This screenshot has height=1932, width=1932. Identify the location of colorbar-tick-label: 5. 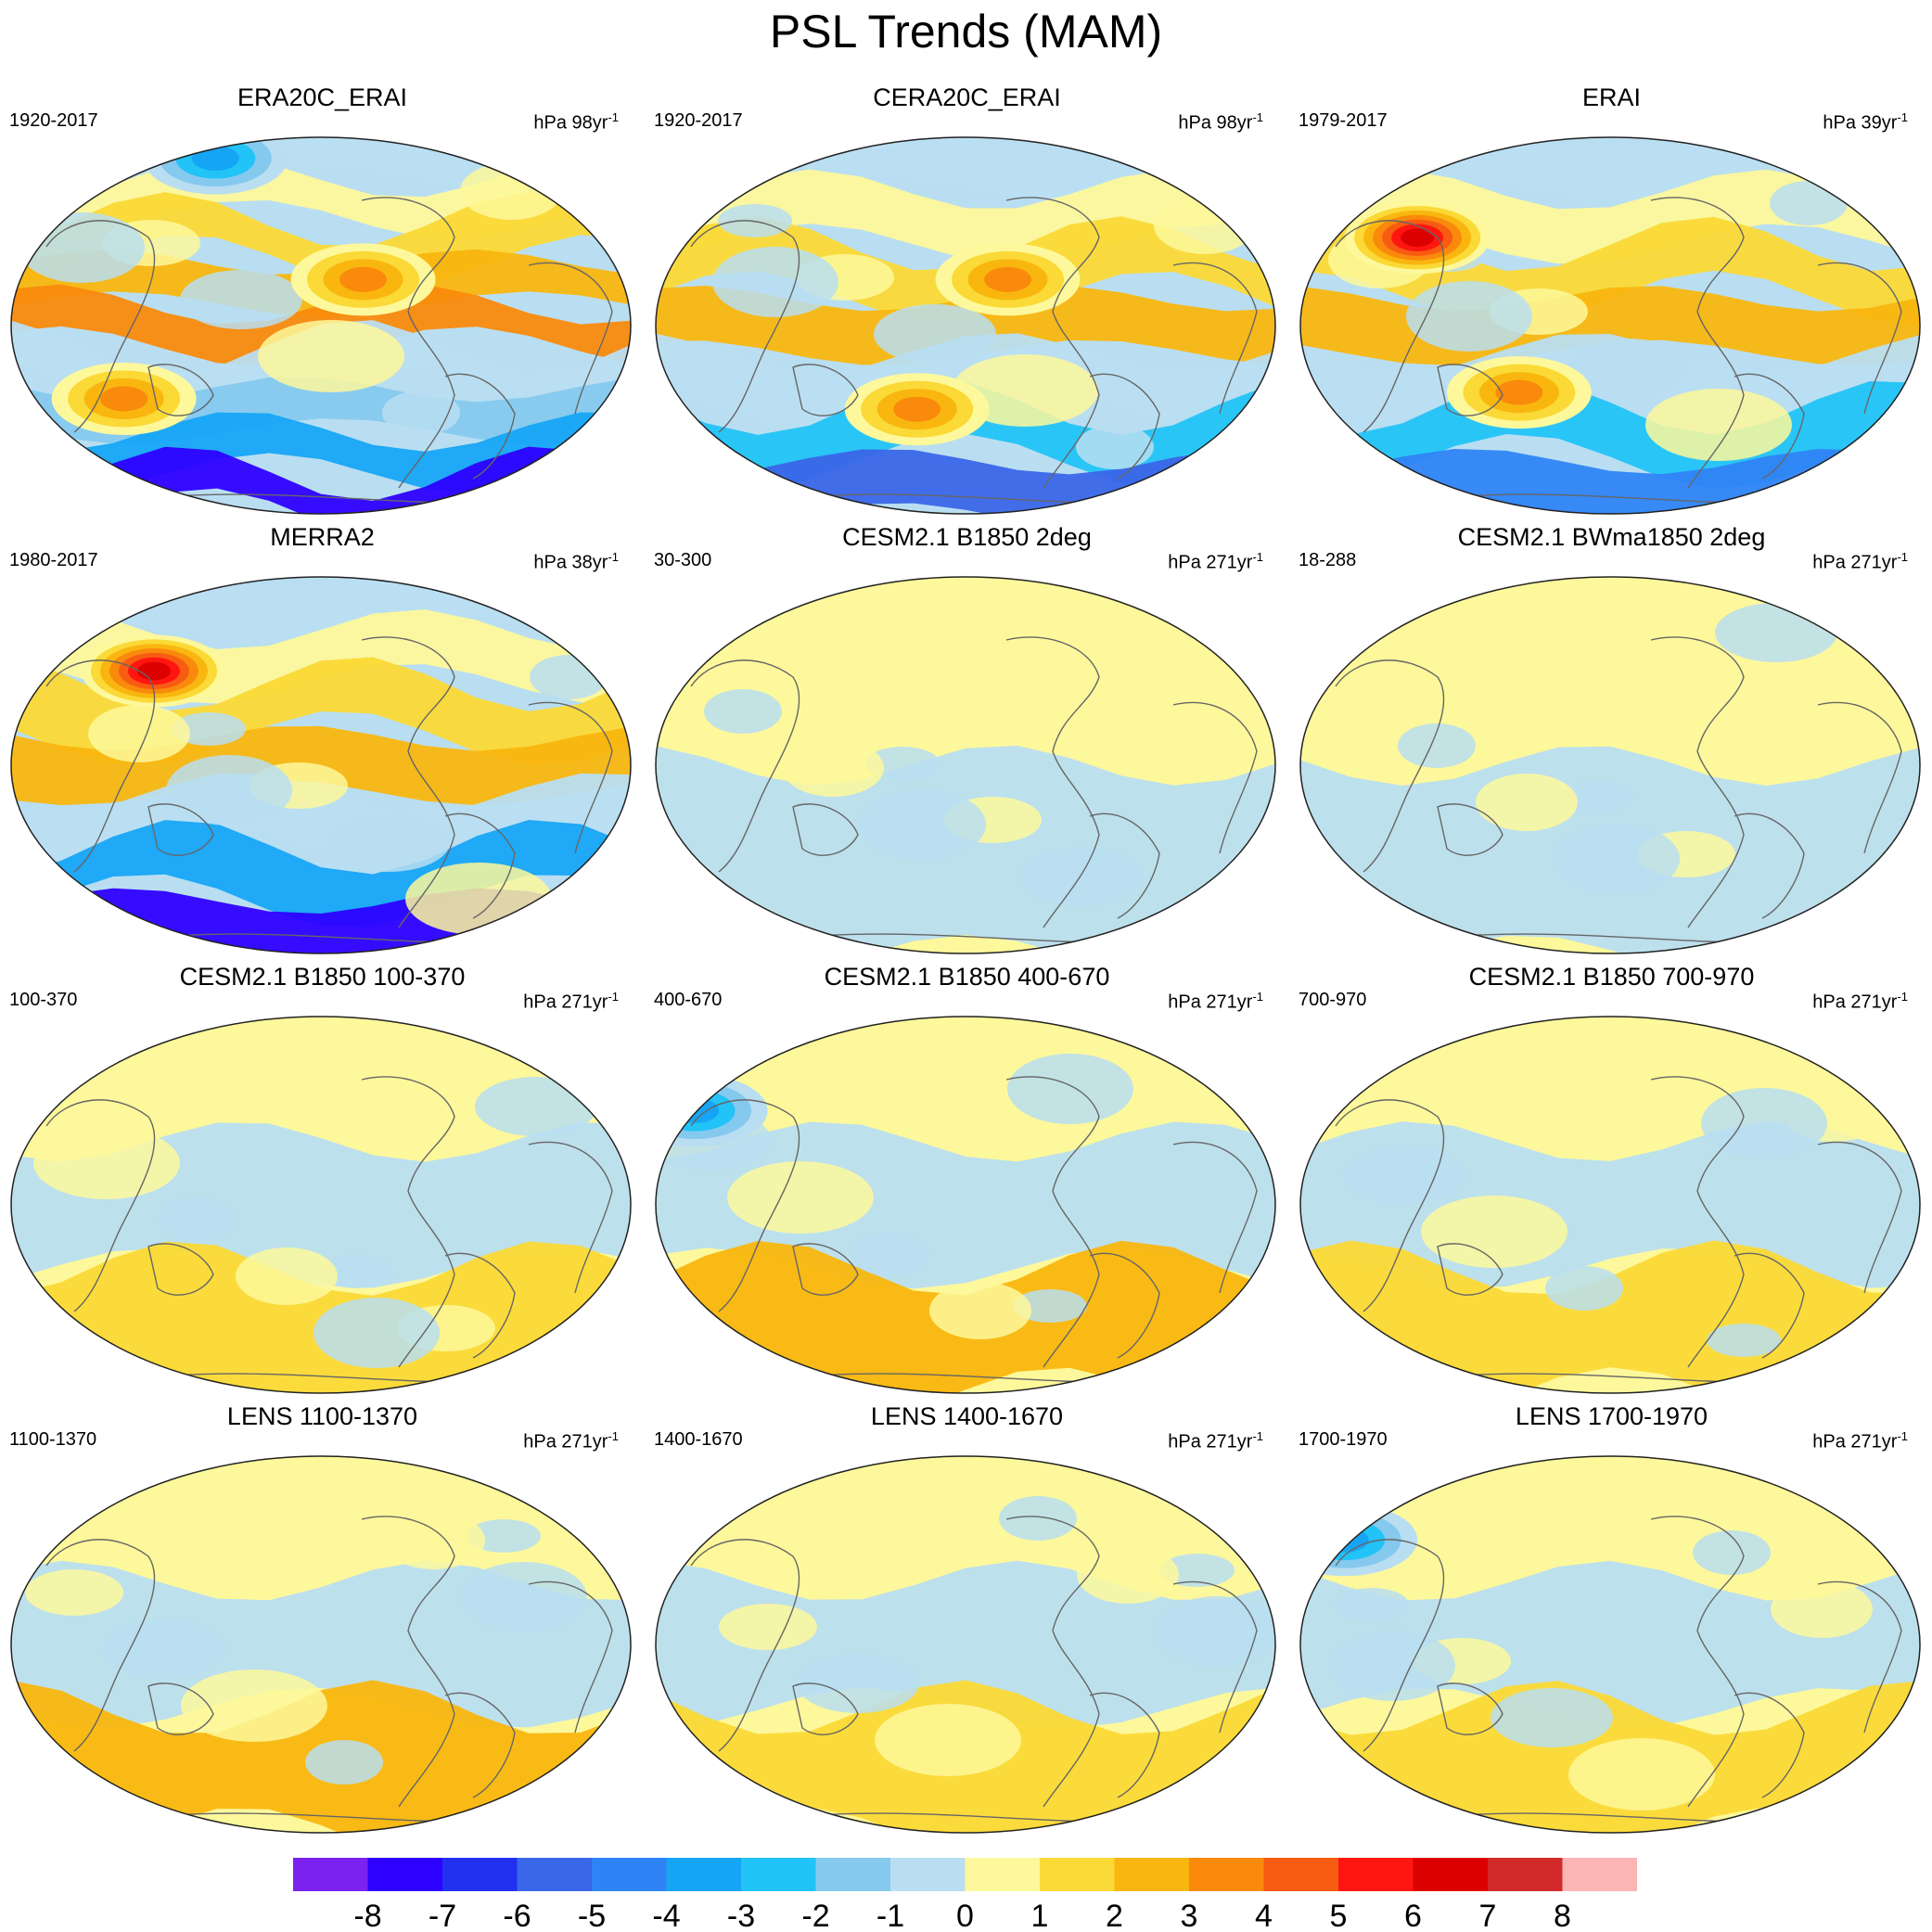
(1339, 1915).